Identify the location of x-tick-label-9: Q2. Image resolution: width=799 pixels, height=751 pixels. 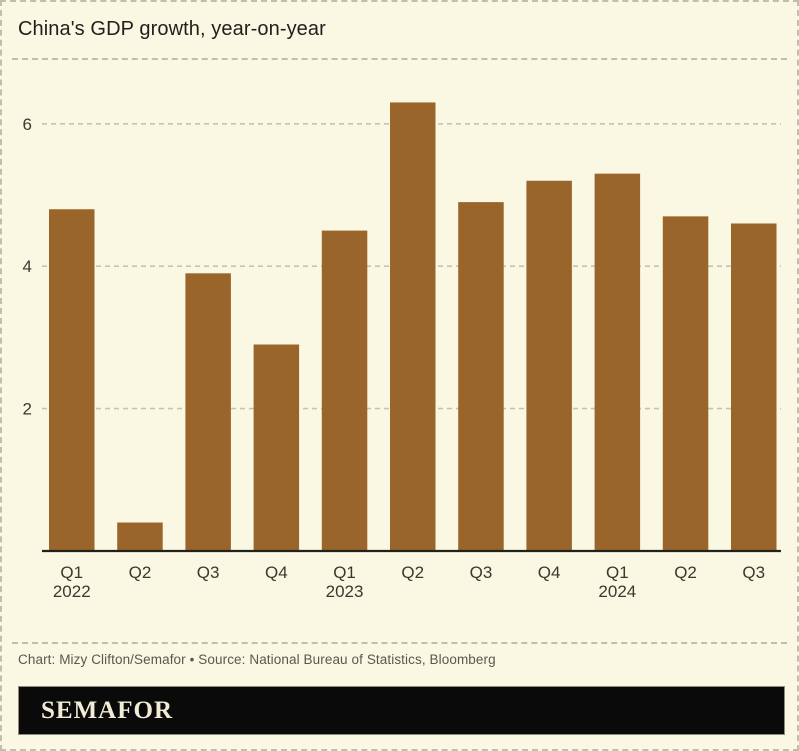
(685, 572).